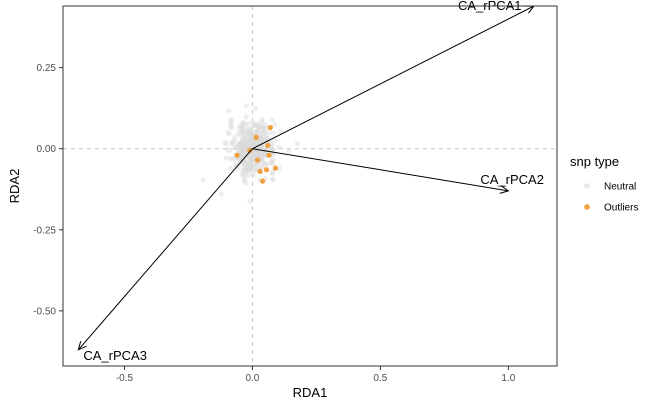 The image size is (656, 405). Describe the element at coordinates (587, 207) in the screenshot. I see `legend-key` at that location.